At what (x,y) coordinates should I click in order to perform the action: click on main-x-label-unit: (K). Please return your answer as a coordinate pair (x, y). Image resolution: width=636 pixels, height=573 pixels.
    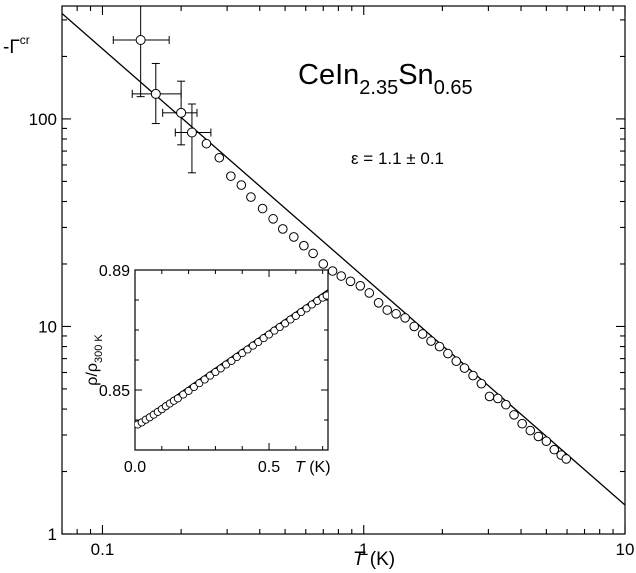
    Looking at the image, I should click on (380, 559).